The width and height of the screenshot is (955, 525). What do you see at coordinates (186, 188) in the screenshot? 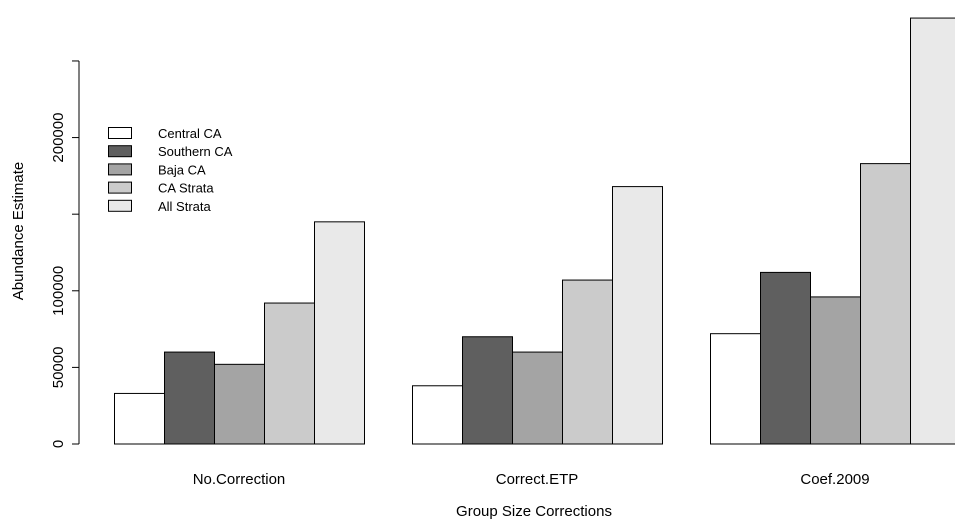
I see `legend-label: CA Strata` at bounding box center [186, 188].